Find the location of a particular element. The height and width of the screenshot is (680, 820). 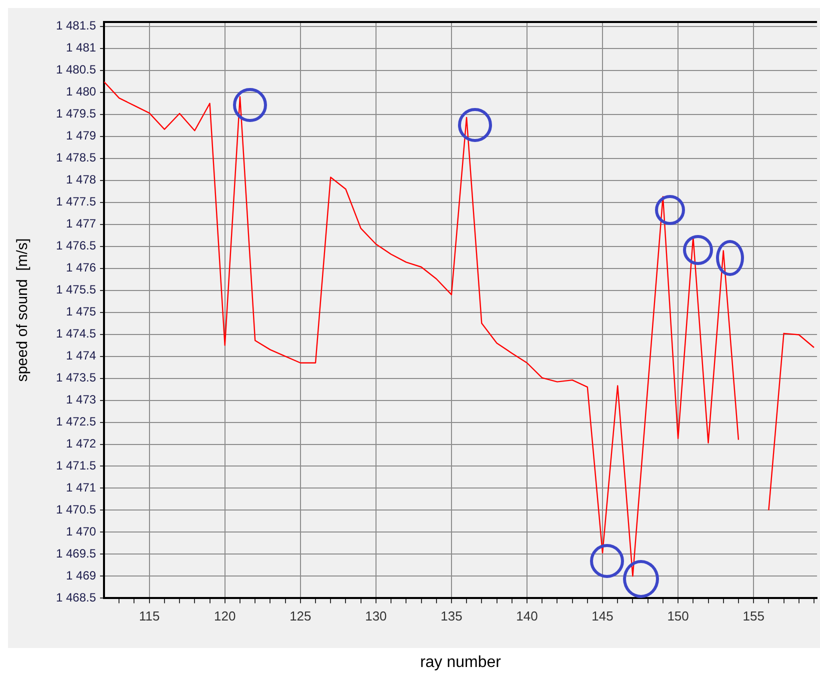

y-tick-label: 1 479 is located at coordinates (81, 135).